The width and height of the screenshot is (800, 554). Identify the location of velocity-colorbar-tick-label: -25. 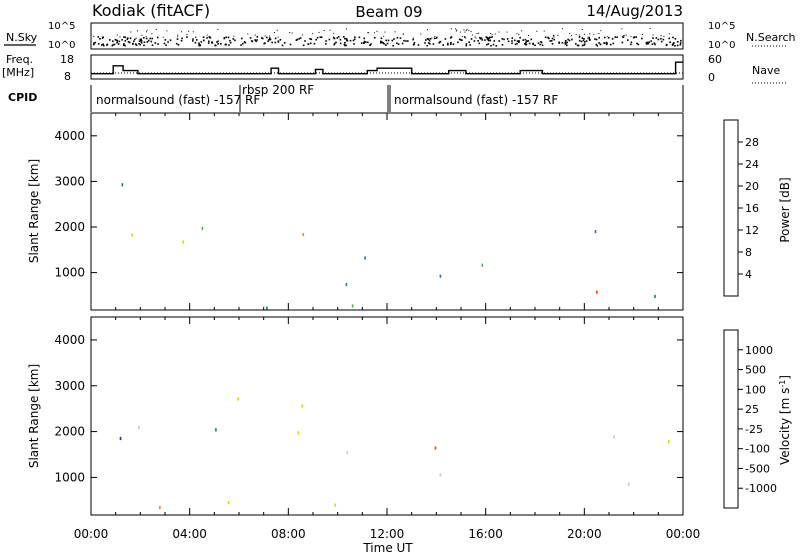
(754, 429).